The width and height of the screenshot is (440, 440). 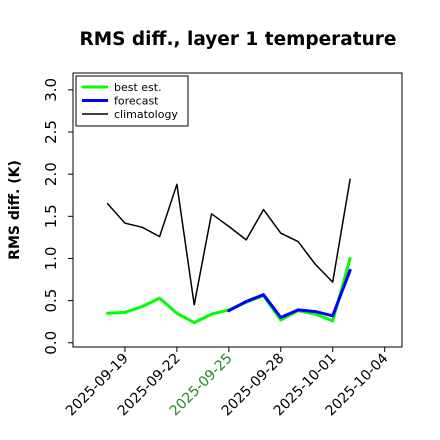 What do you see at coordinates (51, 343) in the screenshot?
I see `y-tick-label: 0.0` at bounding box center [51, 343].